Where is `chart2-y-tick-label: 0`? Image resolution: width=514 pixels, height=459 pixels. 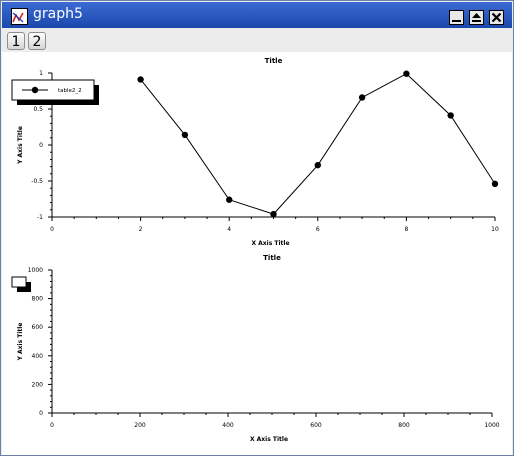 chart2-y-tick-label: 0 is located at coordinates (41, 413).